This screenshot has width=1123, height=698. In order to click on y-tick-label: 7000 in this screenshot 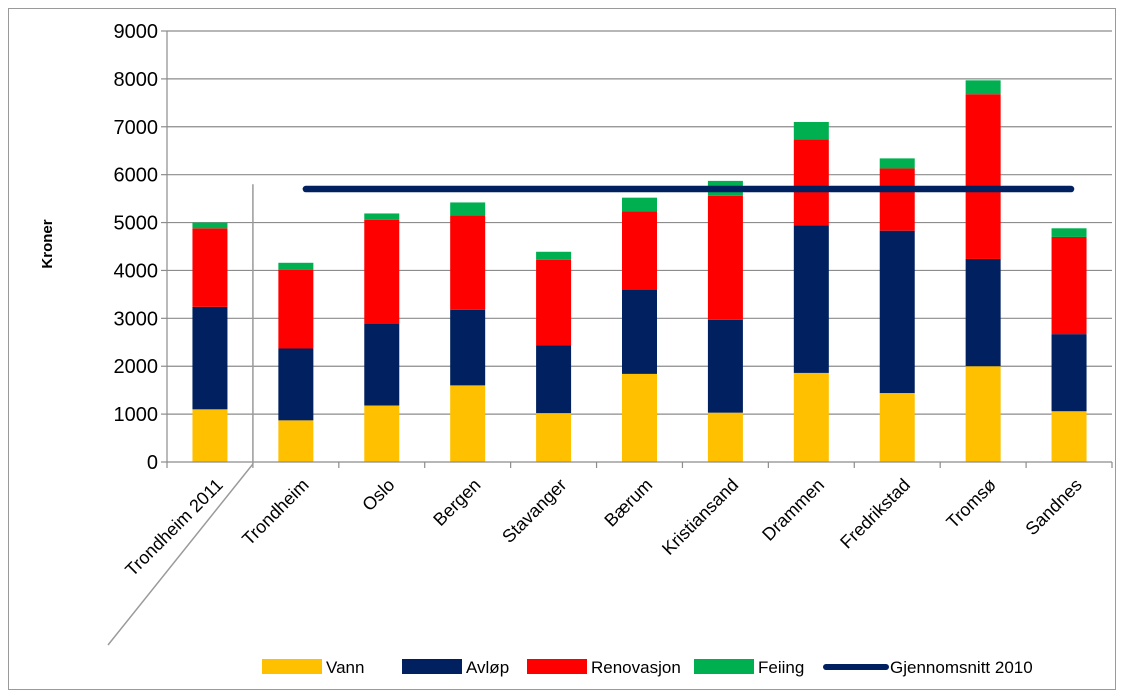, I will do `click(136, 128)`.